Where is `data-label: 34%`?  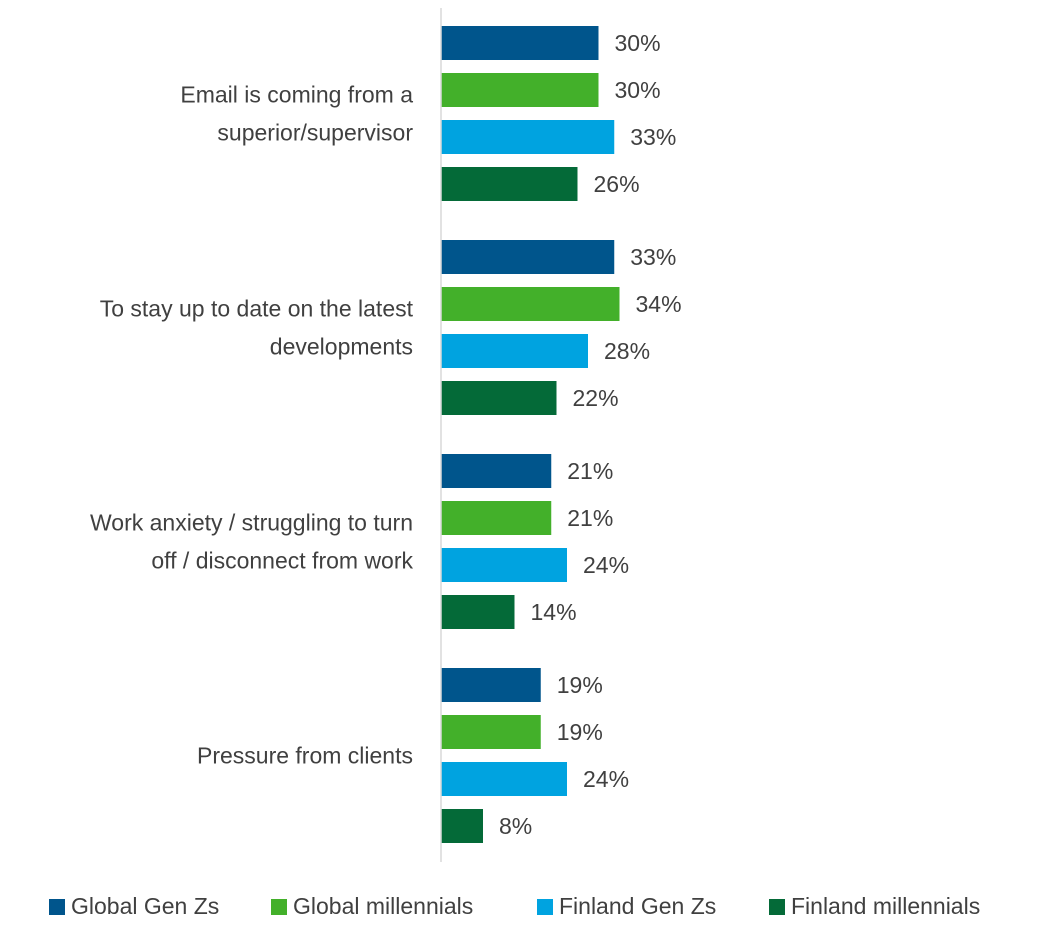 data-label: 34% is located at coordinates (659, 304).